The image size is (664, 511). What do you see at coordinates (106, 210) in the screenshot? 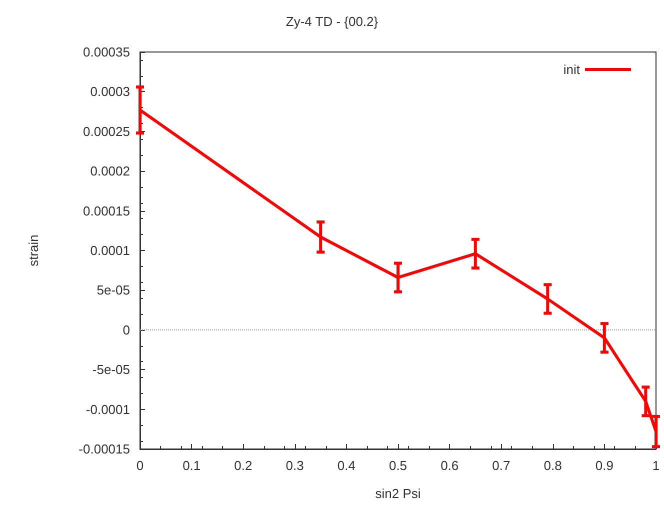
I see `y-tick-label: 0.00015` at bounding box center [106, 210].